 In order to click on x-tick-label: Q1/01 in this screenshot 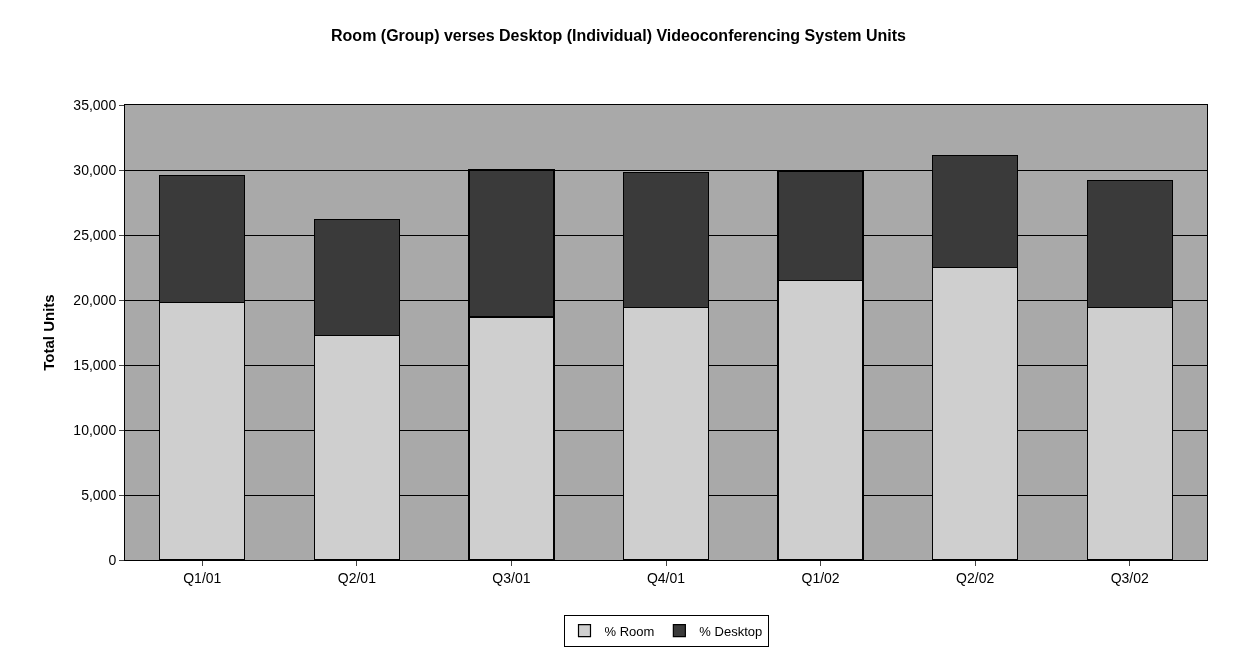, I will do `click(202, 577)`.